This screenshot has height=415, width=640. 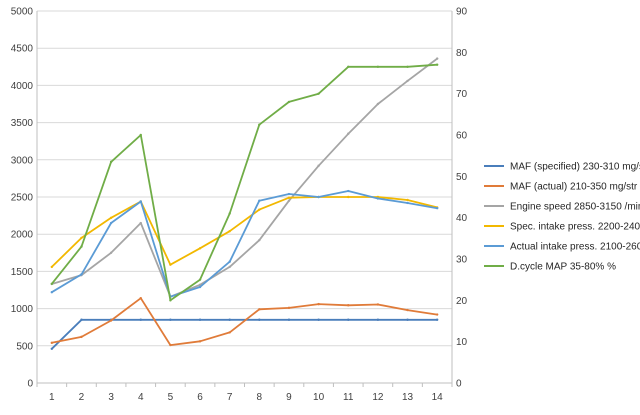 What do you see at coordinates (438, 397) in the screenshot?
I see `x-tick-label: 14` at bounding box center [438, 397].